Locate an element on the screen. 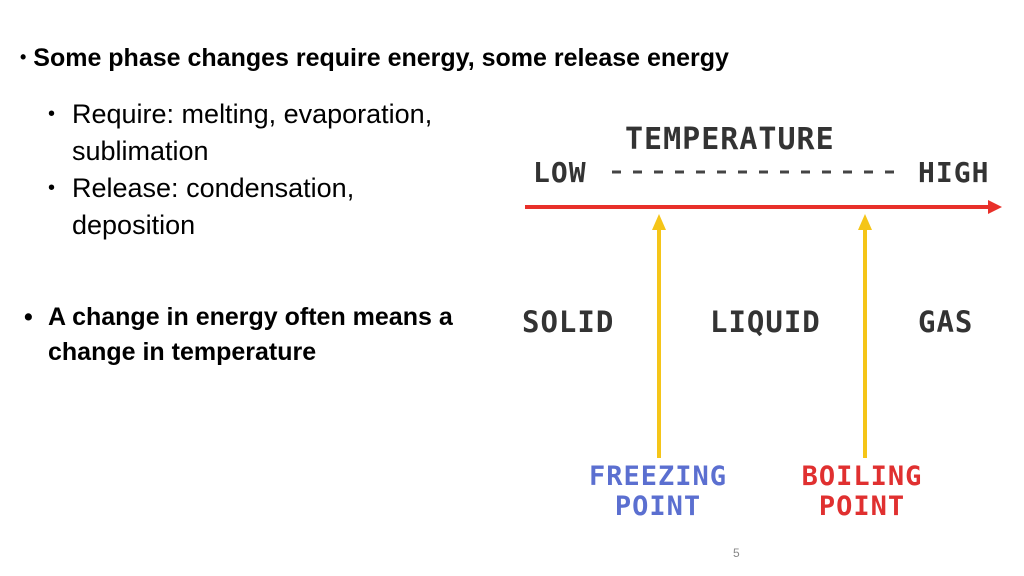 The height and width of the screenshot is (576, 1024). point-label: FREEZING is located at coordinates (658, 476).